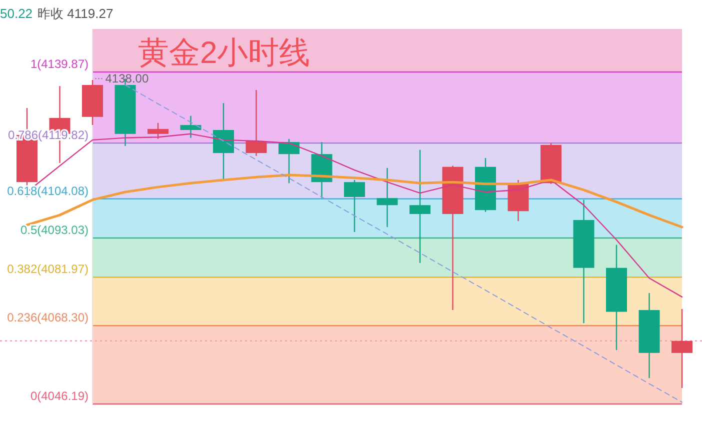  What do you see at coordinates (59, 63) in the screenshot?
I see `ref-line-label: 1(4139.87)` at bounding box center [59, 63].